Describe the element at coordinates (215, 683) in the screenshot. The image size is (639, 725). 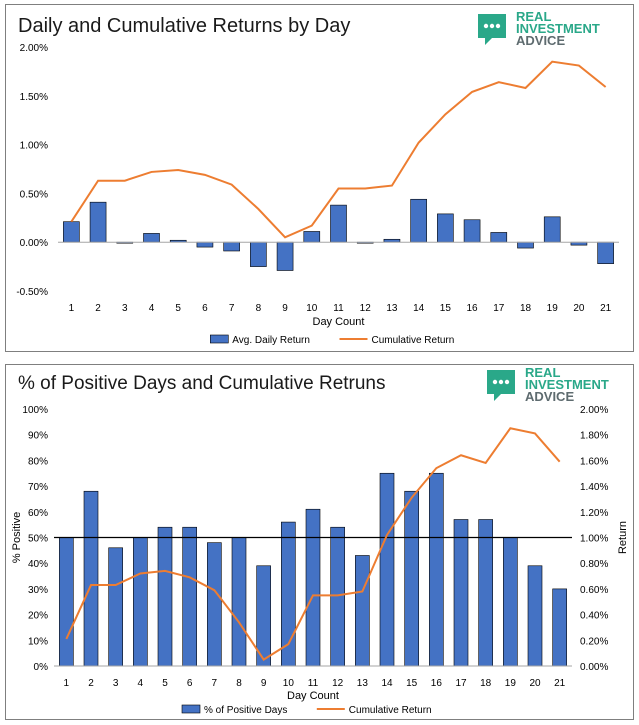
I see `x-tick-label: 7` at that location.